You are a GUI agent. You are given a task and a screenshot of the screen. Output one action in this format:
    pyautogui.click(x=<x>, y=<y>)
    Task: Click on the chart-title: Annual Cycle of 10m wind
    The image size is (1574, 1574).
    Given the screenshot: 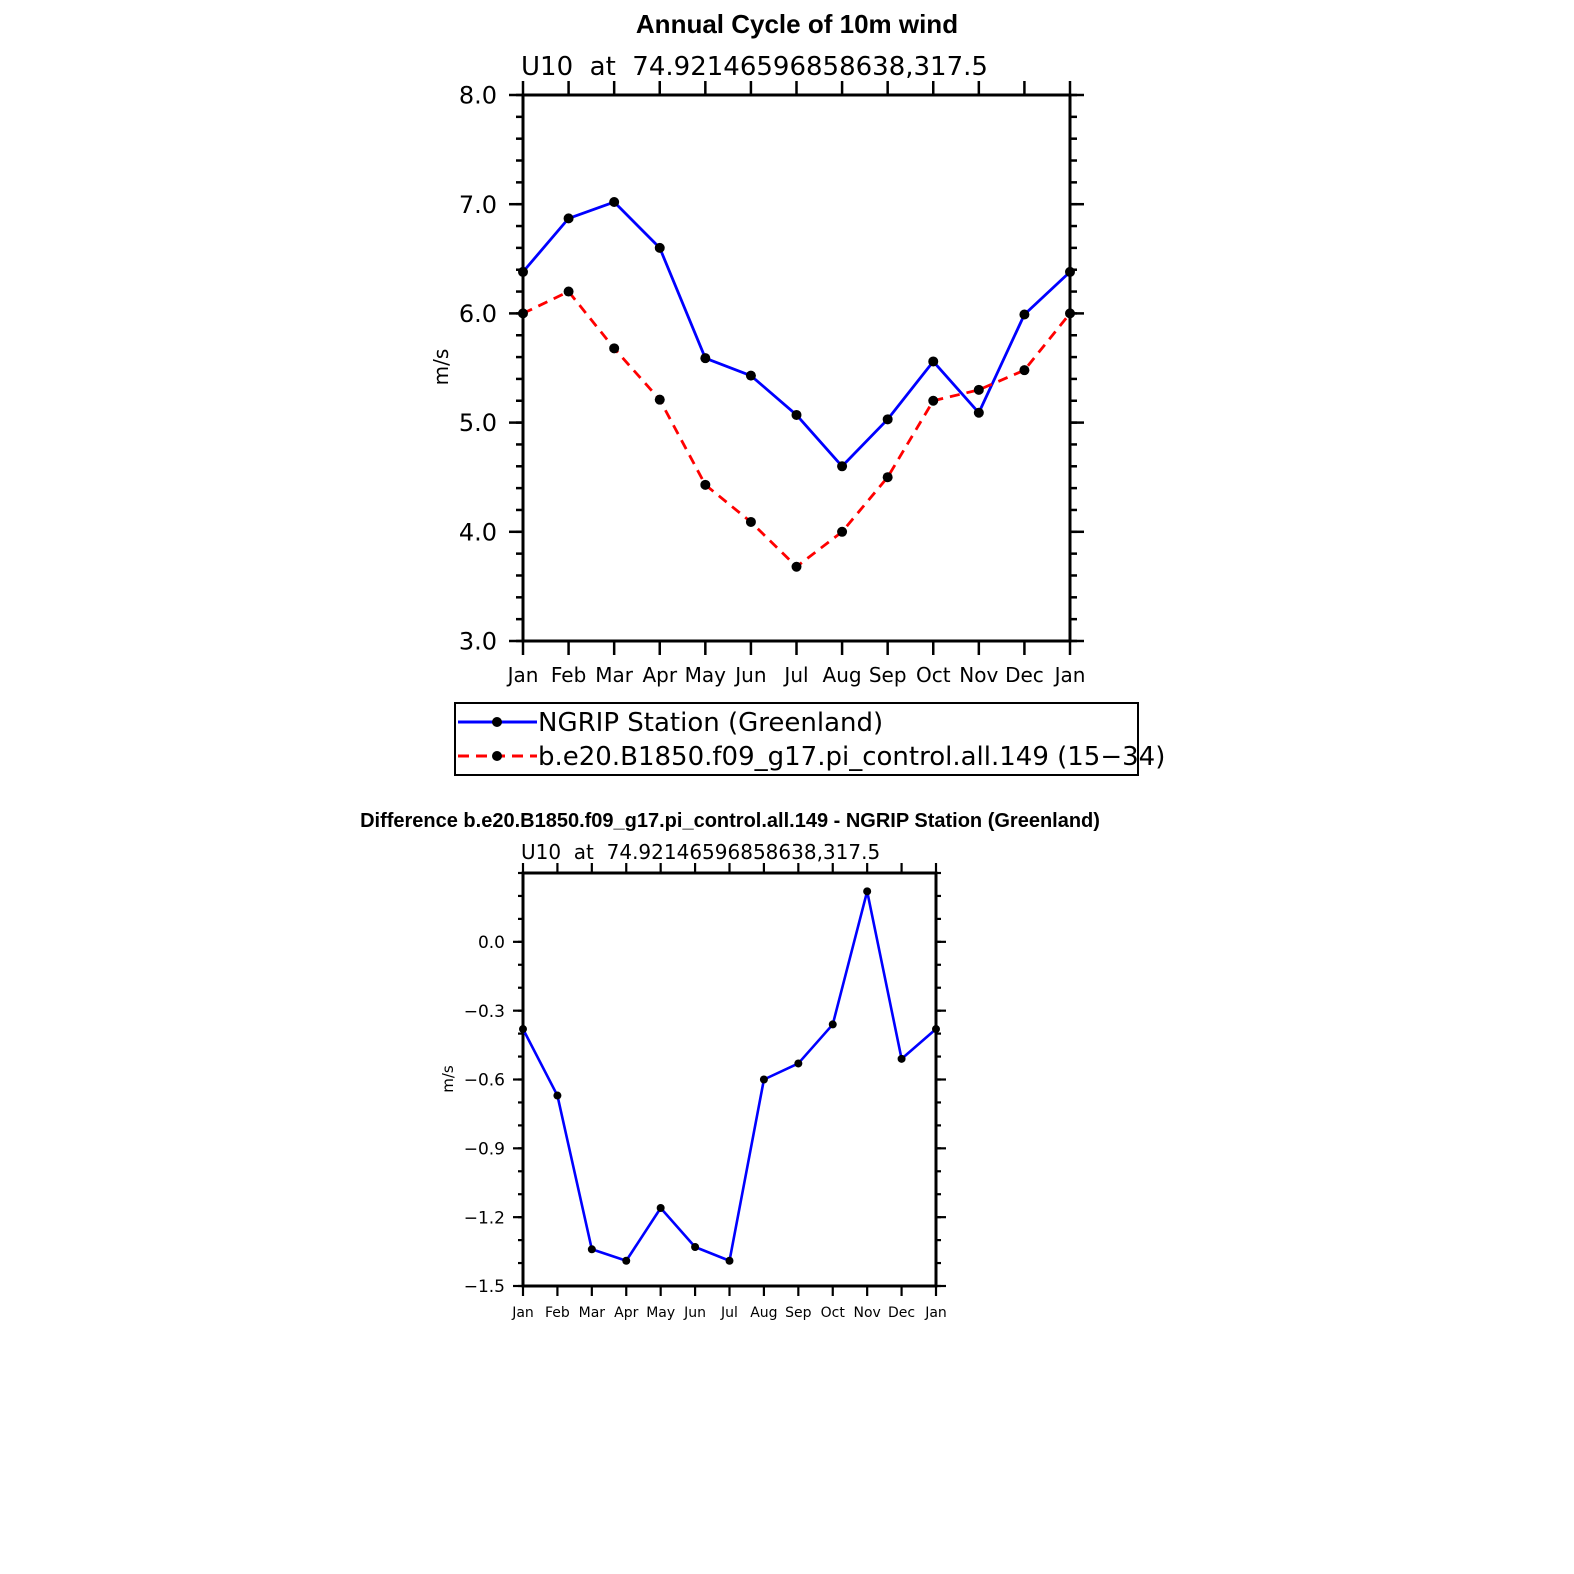 What is the action you would take?
    pyautogui.click(x=797, y=24)
    